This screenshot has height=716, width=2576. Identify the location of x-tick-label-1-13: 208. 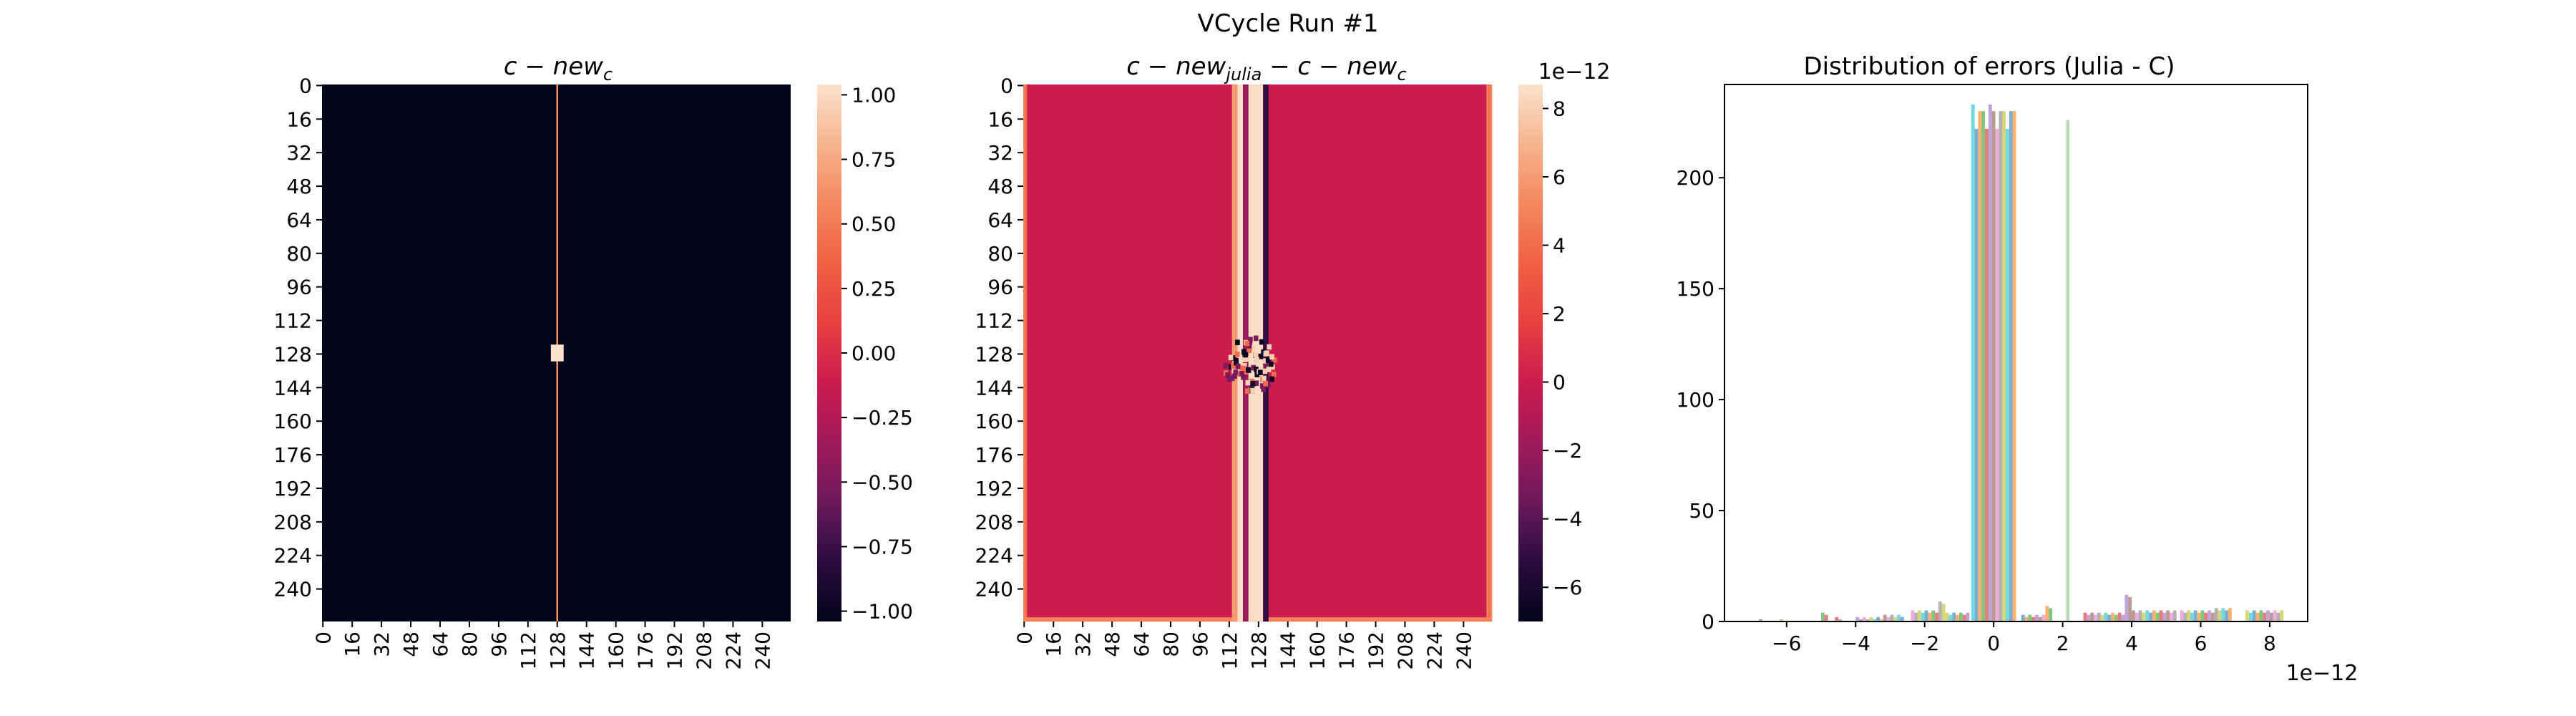
(704, 650).